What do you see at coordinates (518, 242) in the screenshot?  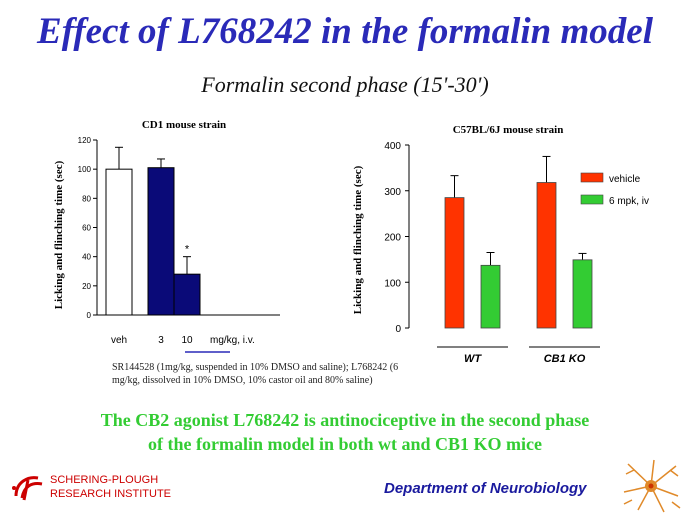 I see `c57-bars` at bounding box center [518, 242].